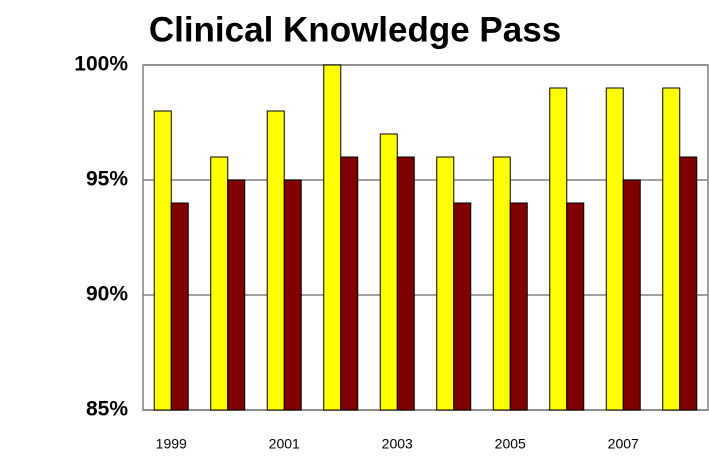 The image size is (709, 456). What do you see at coordinates (397, 444) in the screenshot?
I see `x-tick-label: 2003` at bounding box center [397, 444].